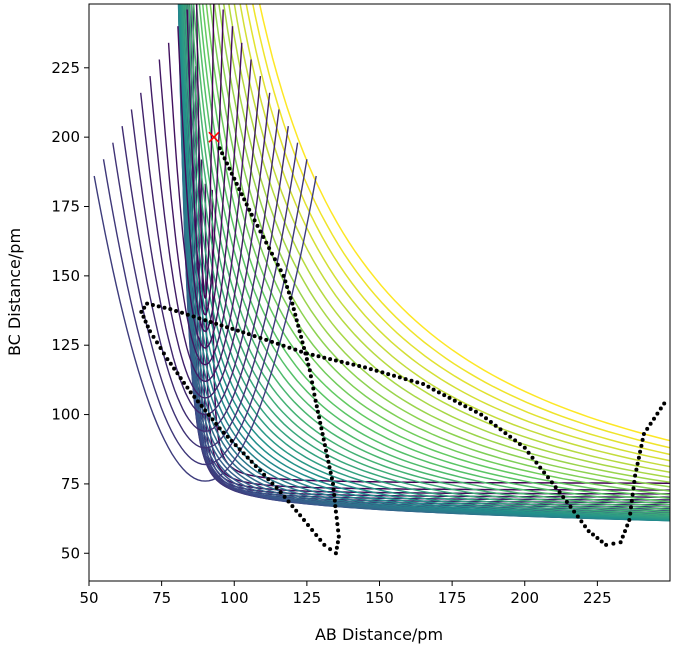 The image size is (676, 646). I want to click on y-tick-label-200: 200, so click(65, 137).